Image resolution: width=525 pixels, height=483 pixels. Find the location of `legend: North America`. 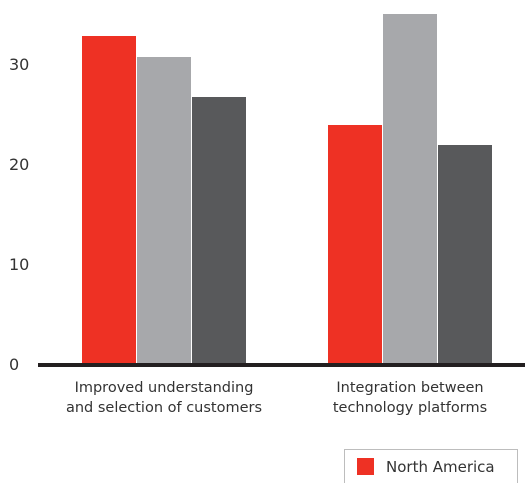

legend: North America is located at coordinates (431, 466).